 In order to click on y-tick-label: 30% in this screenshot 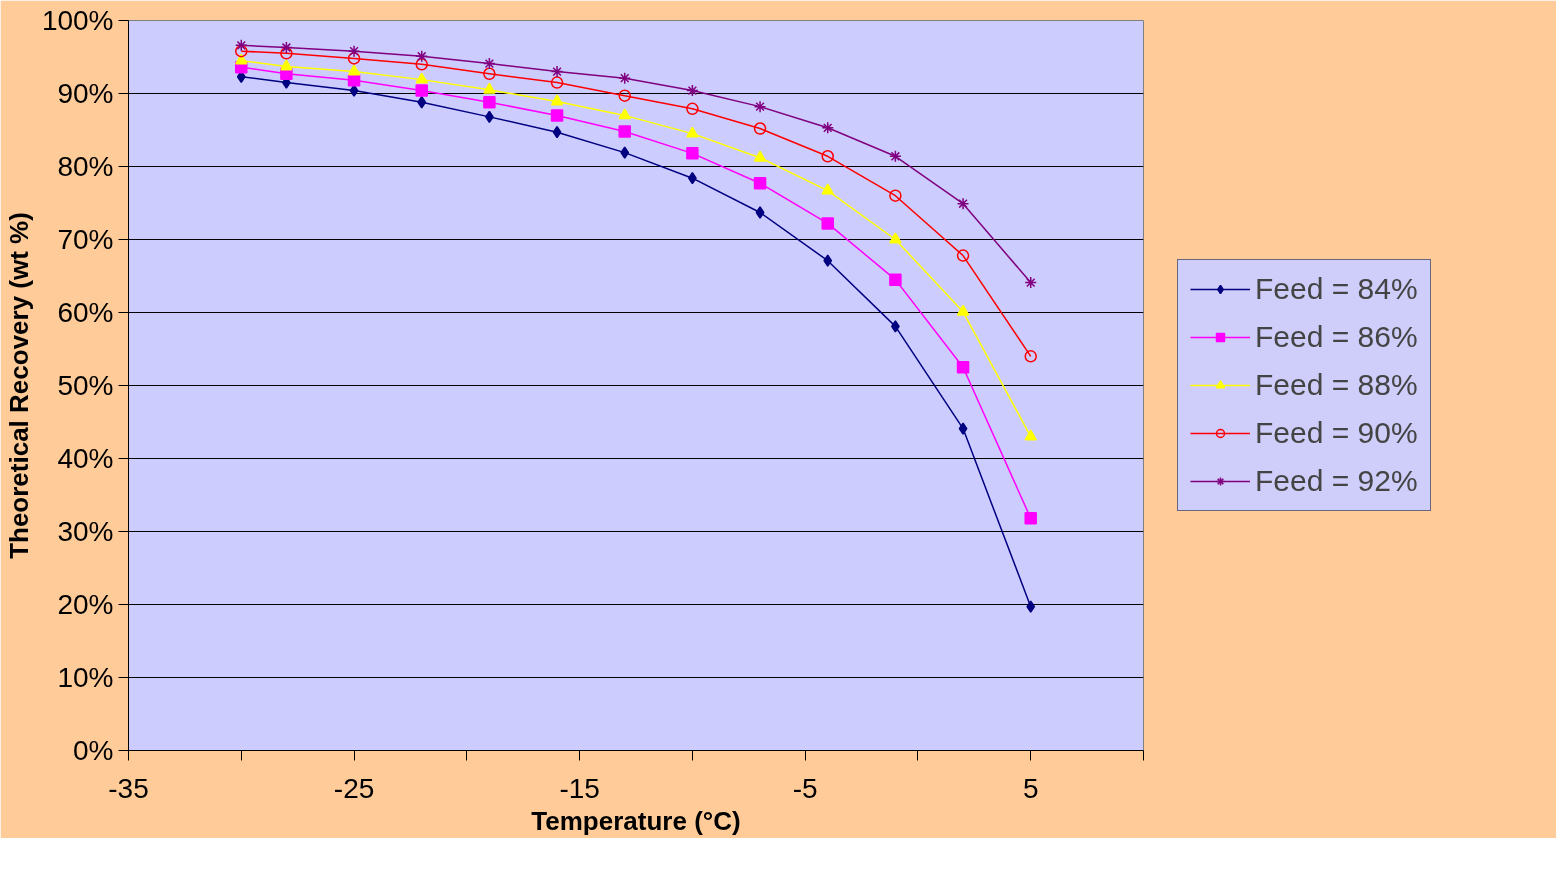, I will do `click(85, 531)`.